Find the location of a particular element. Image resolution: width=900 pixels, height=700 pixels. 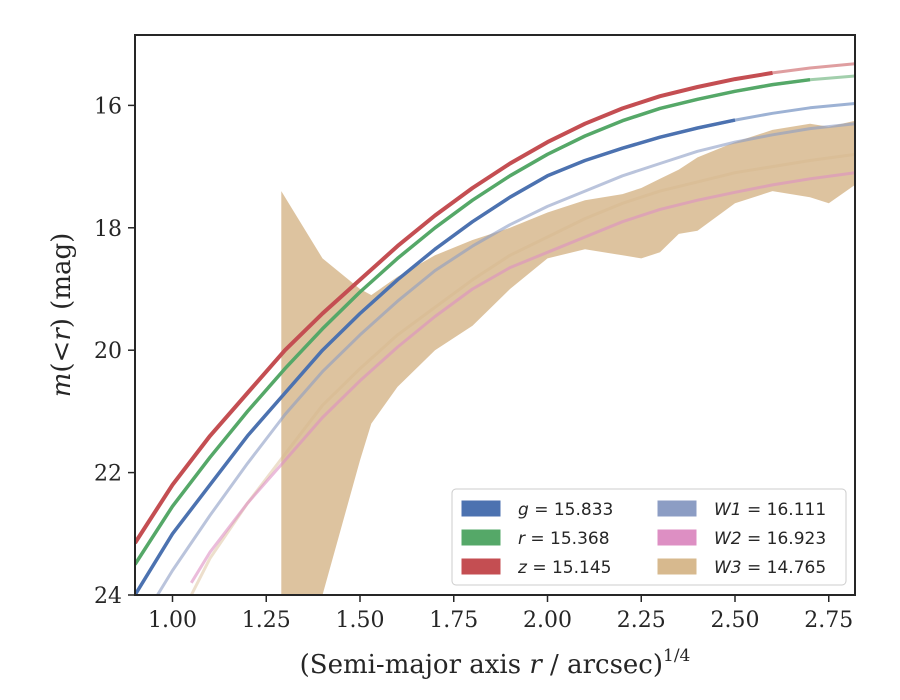

y-tick-label: 24 is located at coordinates (108, 596).